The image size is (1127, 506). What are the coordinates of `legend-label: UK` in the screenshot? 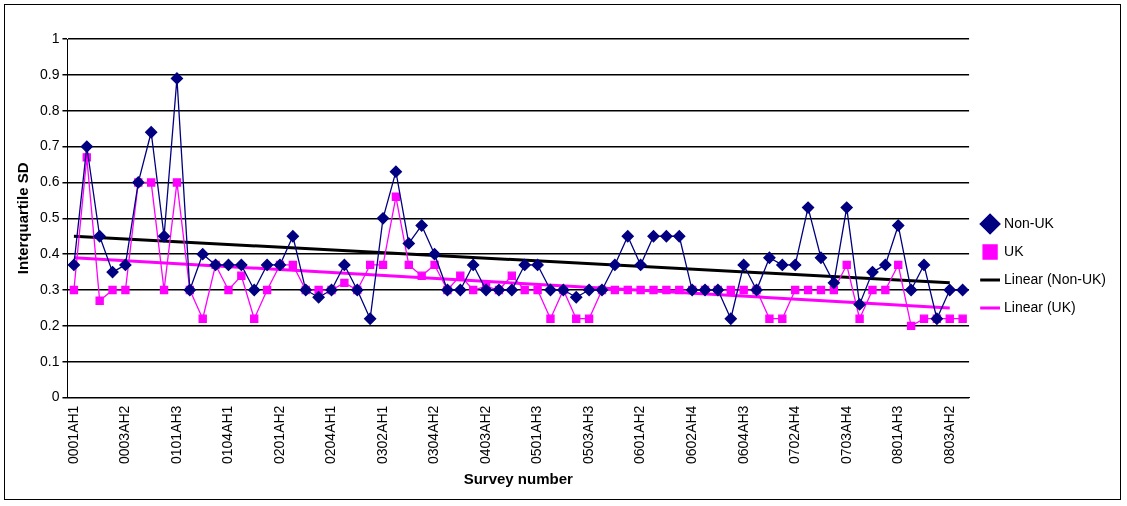 It's located at (1014, 250).